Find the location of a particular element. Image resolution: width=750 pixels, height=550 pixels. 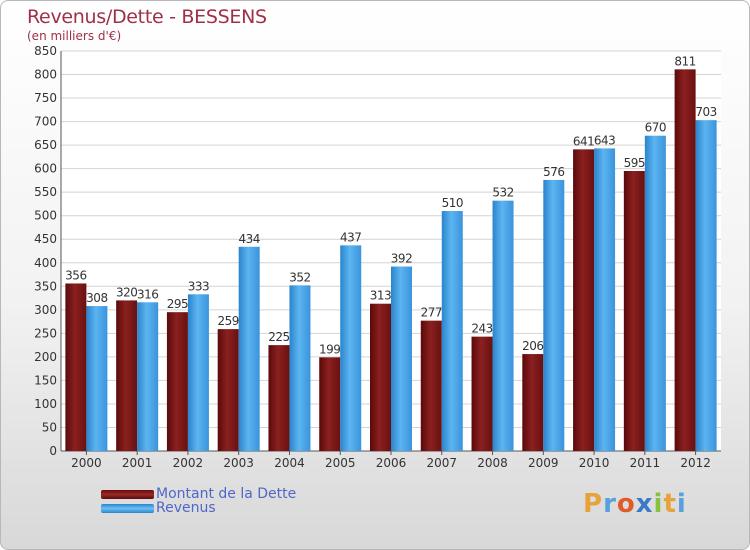

data-label: 206 is located at coordinates (532, 346).